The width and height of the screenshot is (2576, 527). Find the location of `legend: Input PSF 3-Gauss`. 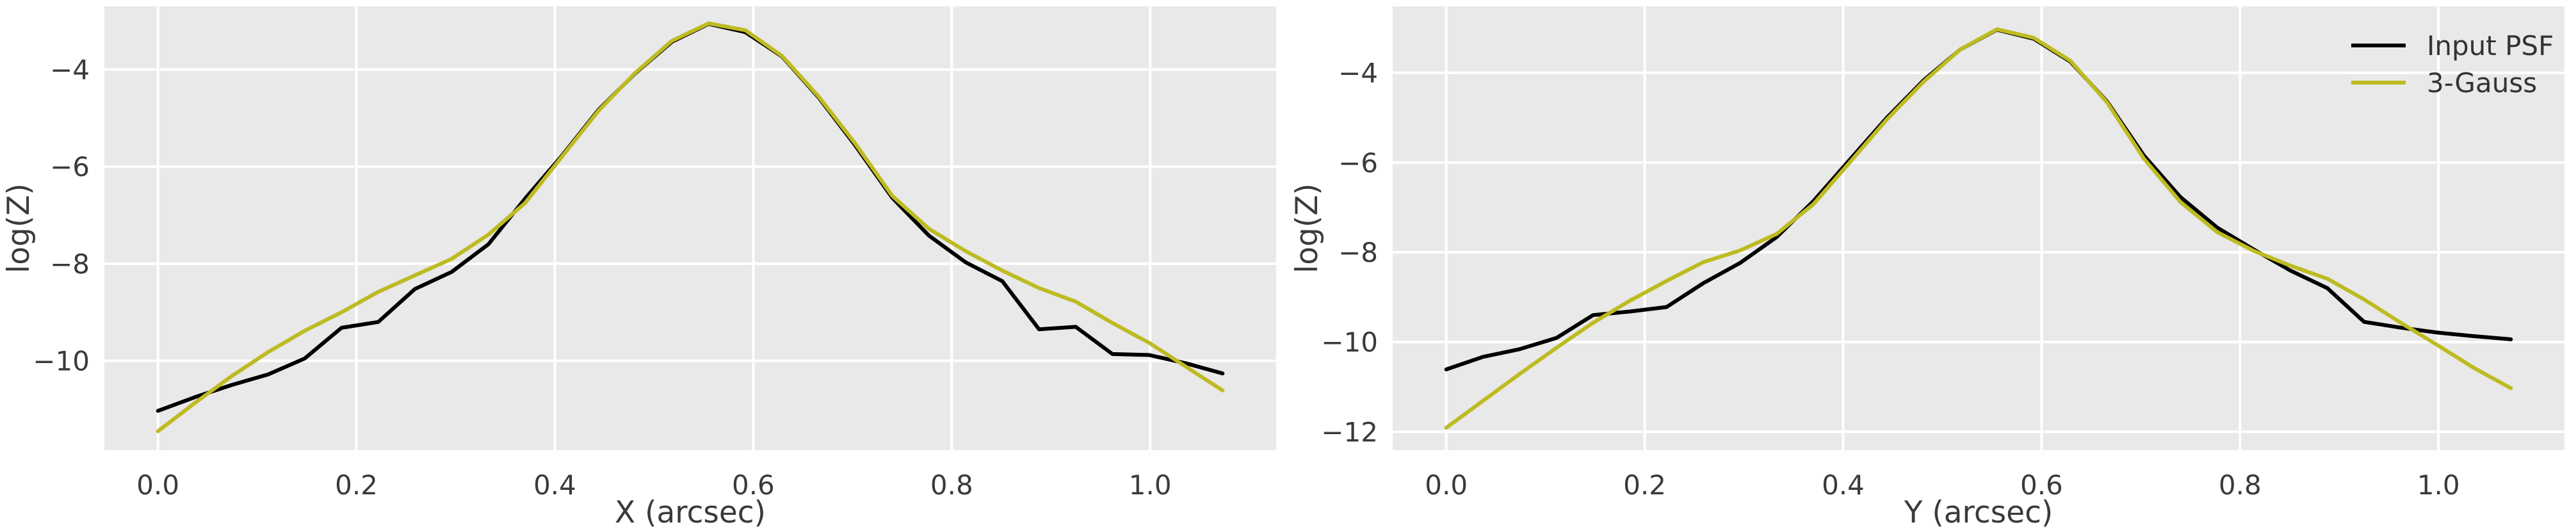

legend: Input PSF 3-Gauss is located at coordinates (2452, 64).